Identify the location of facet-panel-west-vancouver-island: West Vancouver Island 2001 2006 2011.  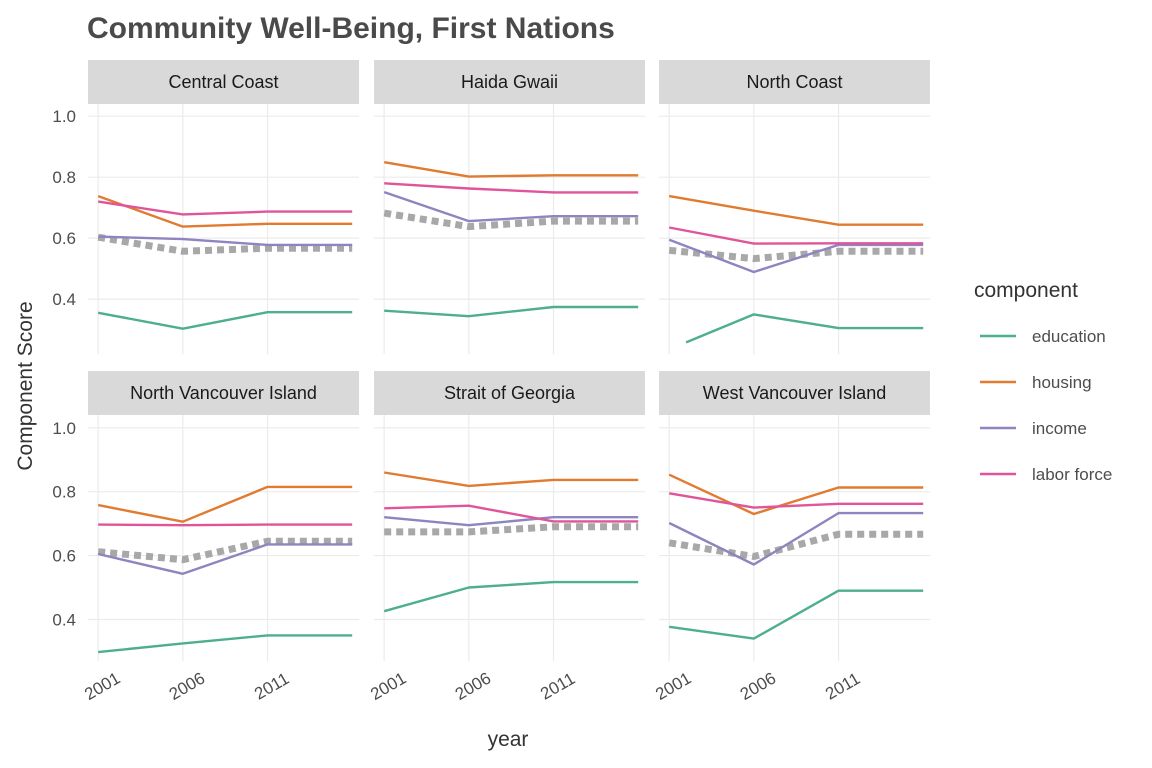
(791, 537).